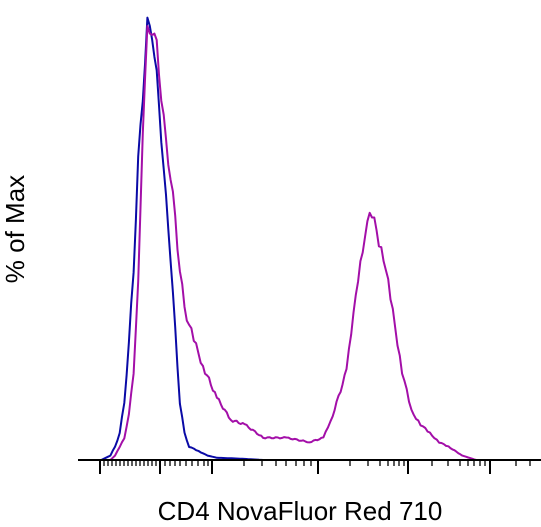 The width and height of the screenshot is (541, 527). What do you see at coordinates (300, 511) in the screenshot?
I see `x-axis-title: CD4 NovaFluor Red 710` at bounding box center [300, 511].